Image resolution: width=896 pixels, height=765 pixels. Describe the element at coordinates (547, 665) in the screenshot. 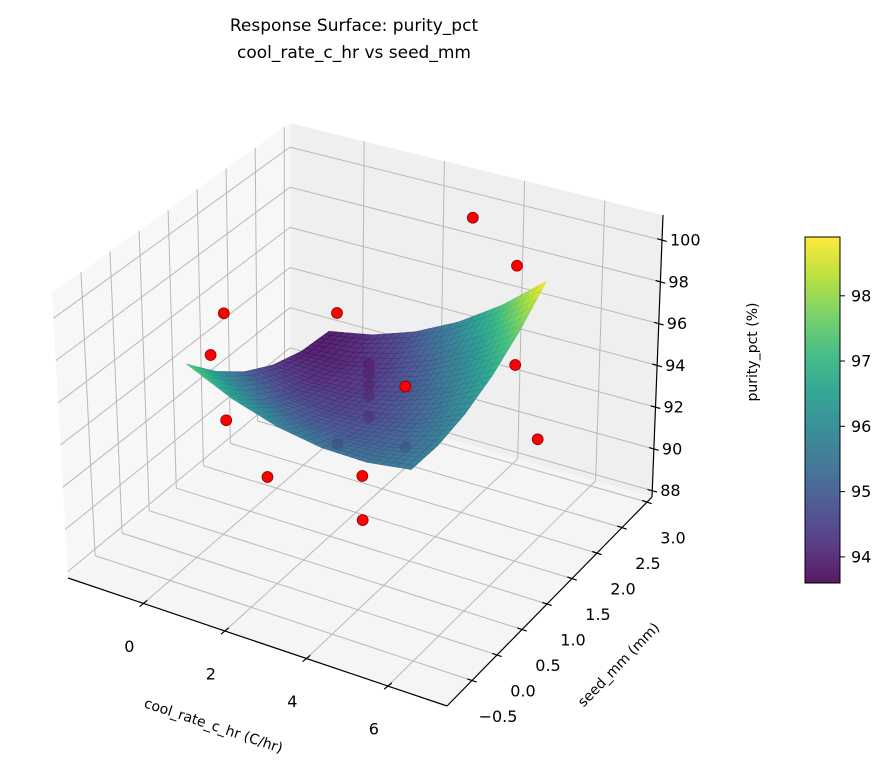

I see `y-tick-label: 0.5` at that location.